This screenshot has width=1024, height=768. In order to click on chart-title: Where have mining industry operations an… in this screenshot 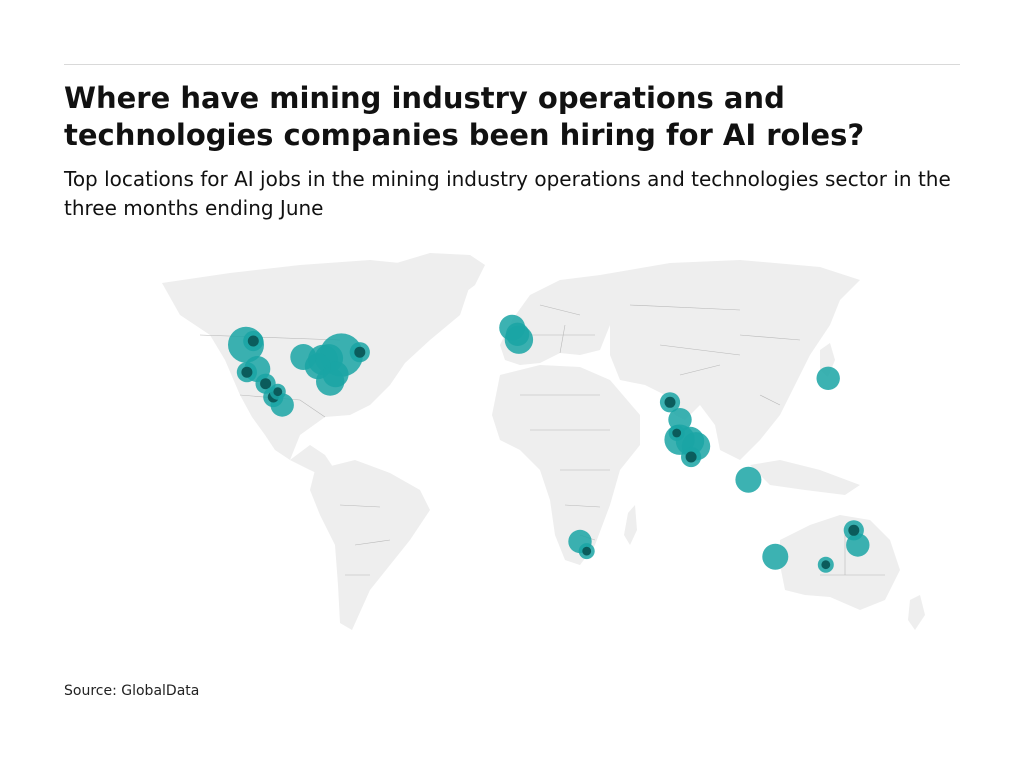, I will do `click(464, 116)`.